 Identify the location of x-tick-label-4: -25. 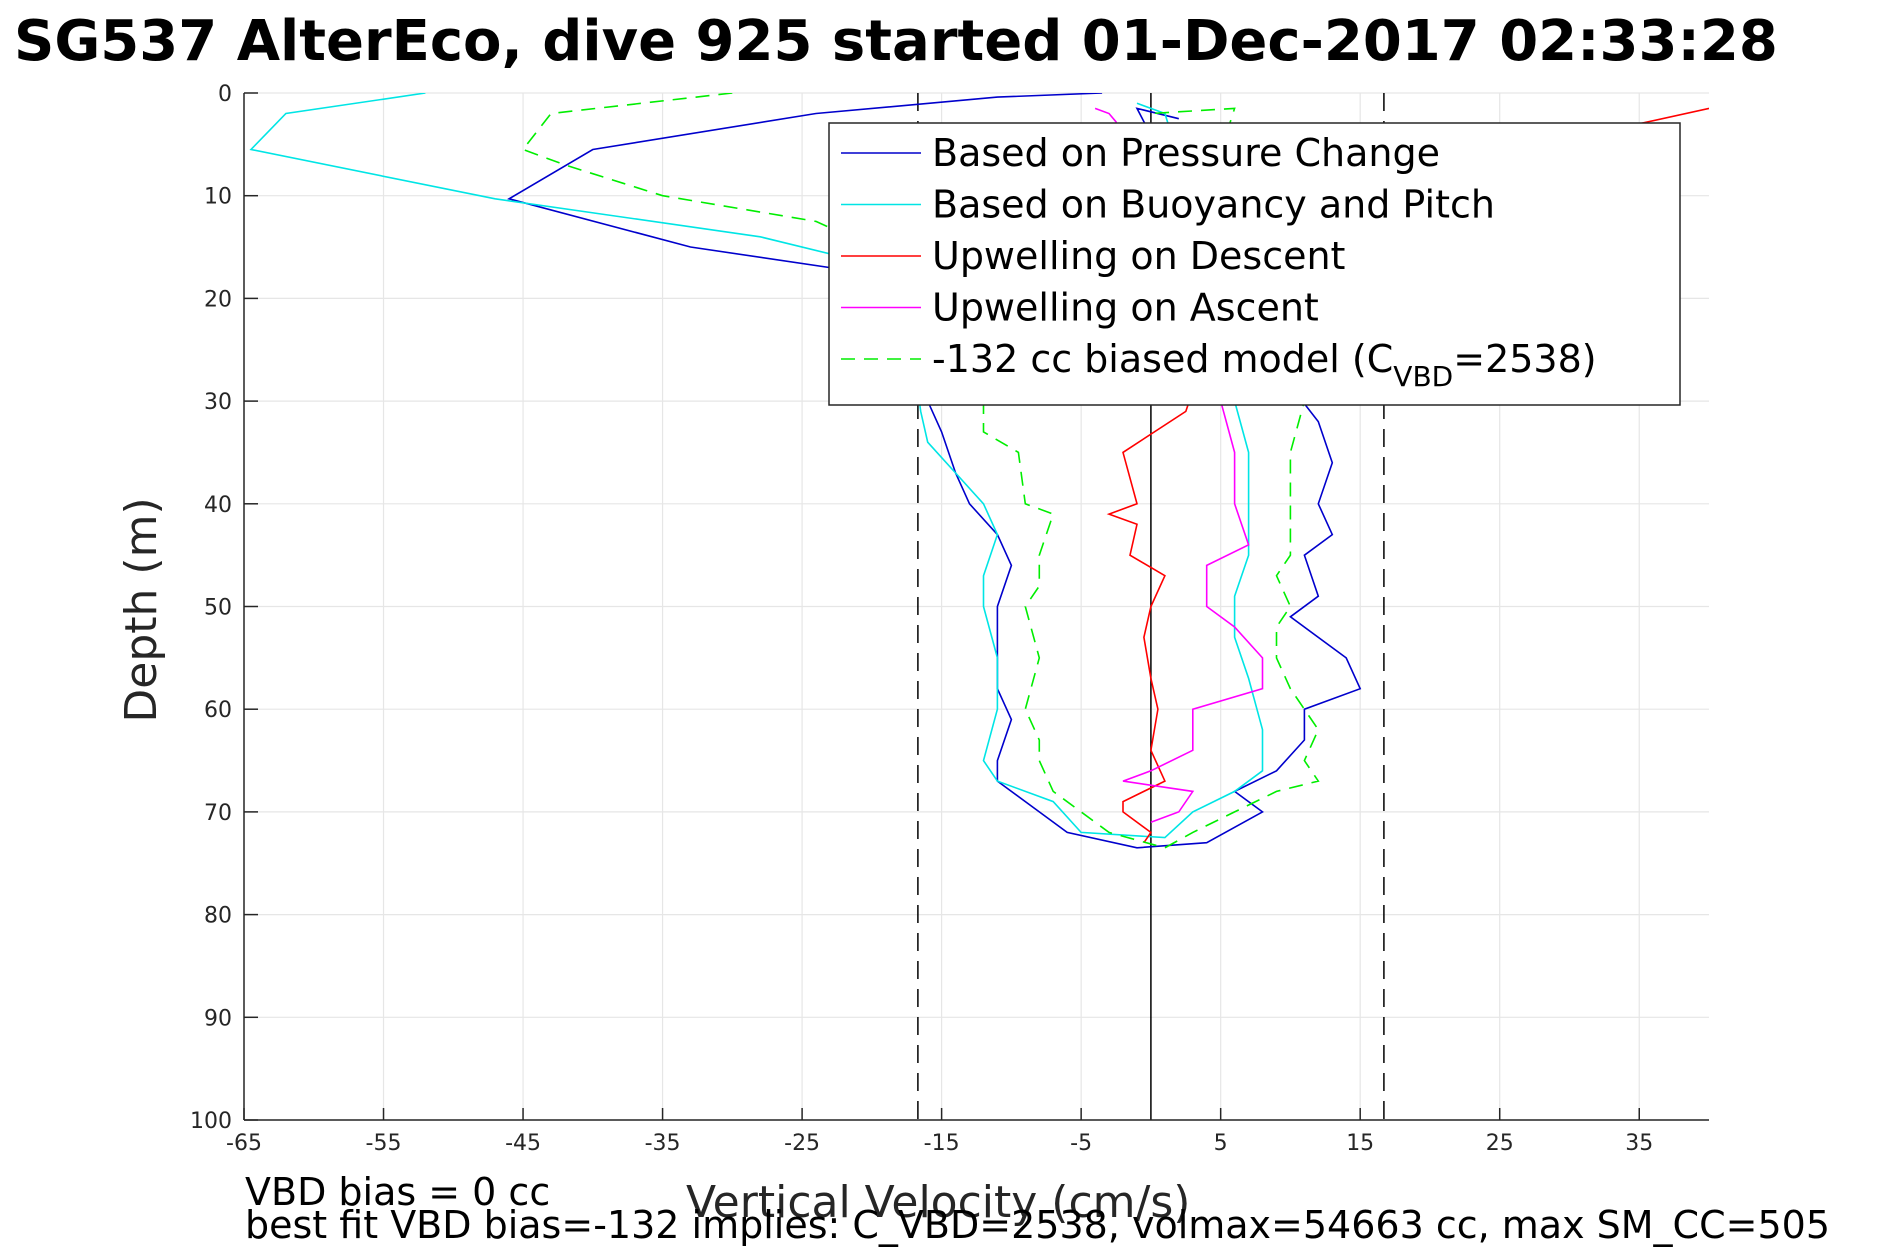
(802, 1143).